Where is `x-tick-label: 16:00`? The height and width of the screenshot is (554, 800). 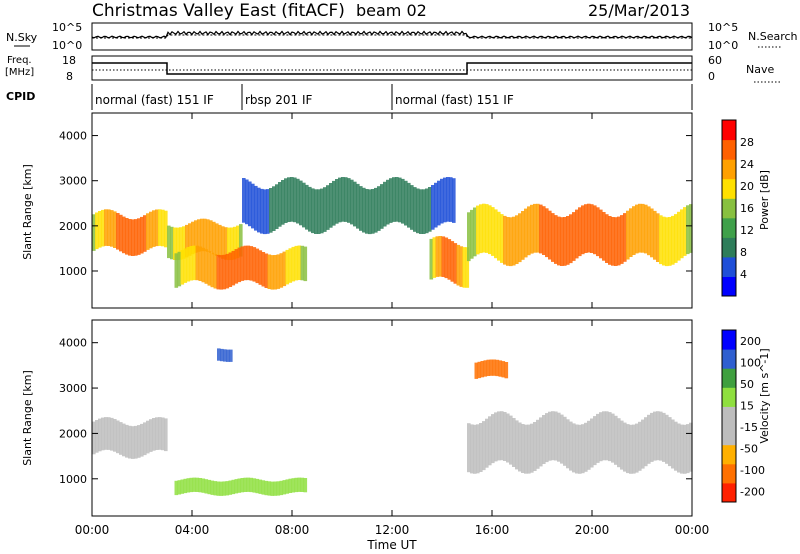 x-tick-label: 16:00 is located at coordinates (492, 530).